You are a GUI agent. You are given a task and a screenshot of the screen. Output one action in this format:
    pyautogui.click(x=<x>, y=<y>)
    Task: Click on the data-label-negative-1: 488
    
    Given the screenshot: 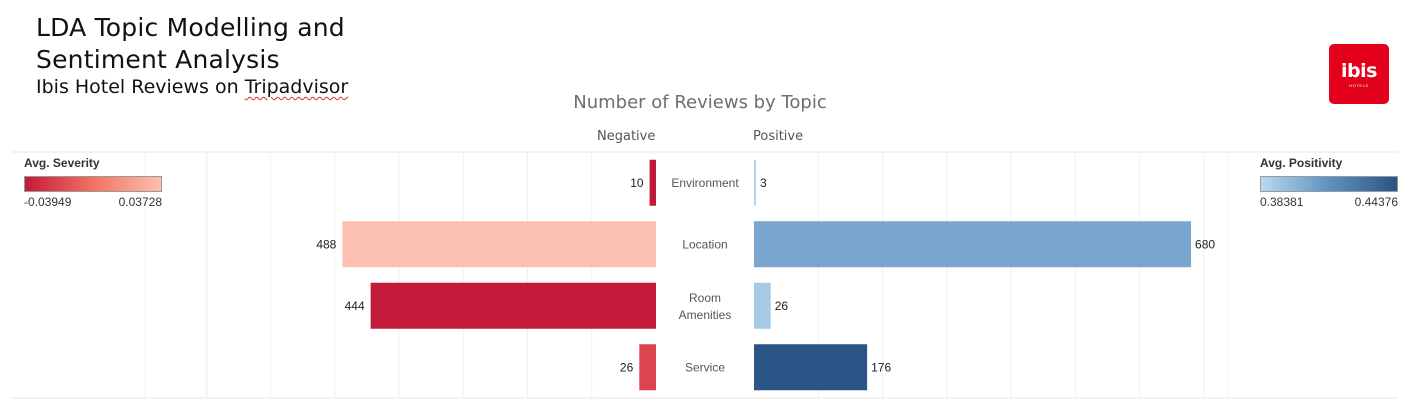 What is the action you would take?
    pyautogui.click(x=326, y=244)
    